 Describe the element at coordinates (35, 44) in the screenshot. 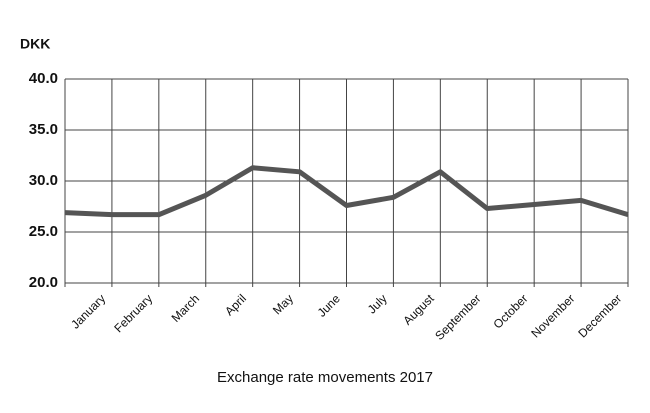

I see `y-axis-label: DKK` at that location.